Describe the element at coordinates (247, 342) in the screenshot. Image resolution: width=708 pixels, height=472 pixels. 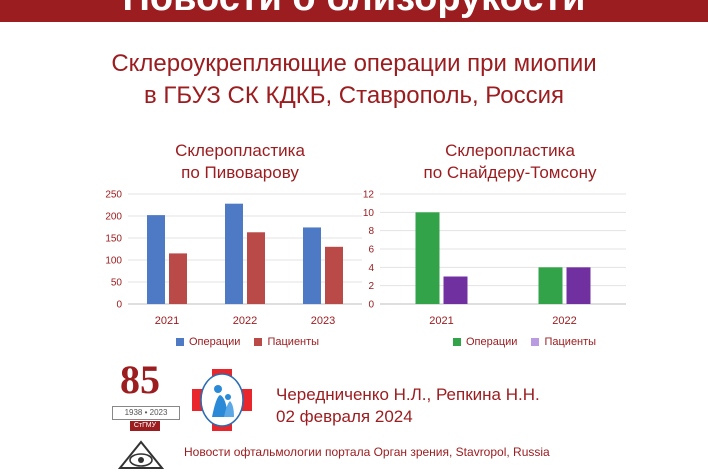
I see `legend-left: Операции Пациенты` at that location.